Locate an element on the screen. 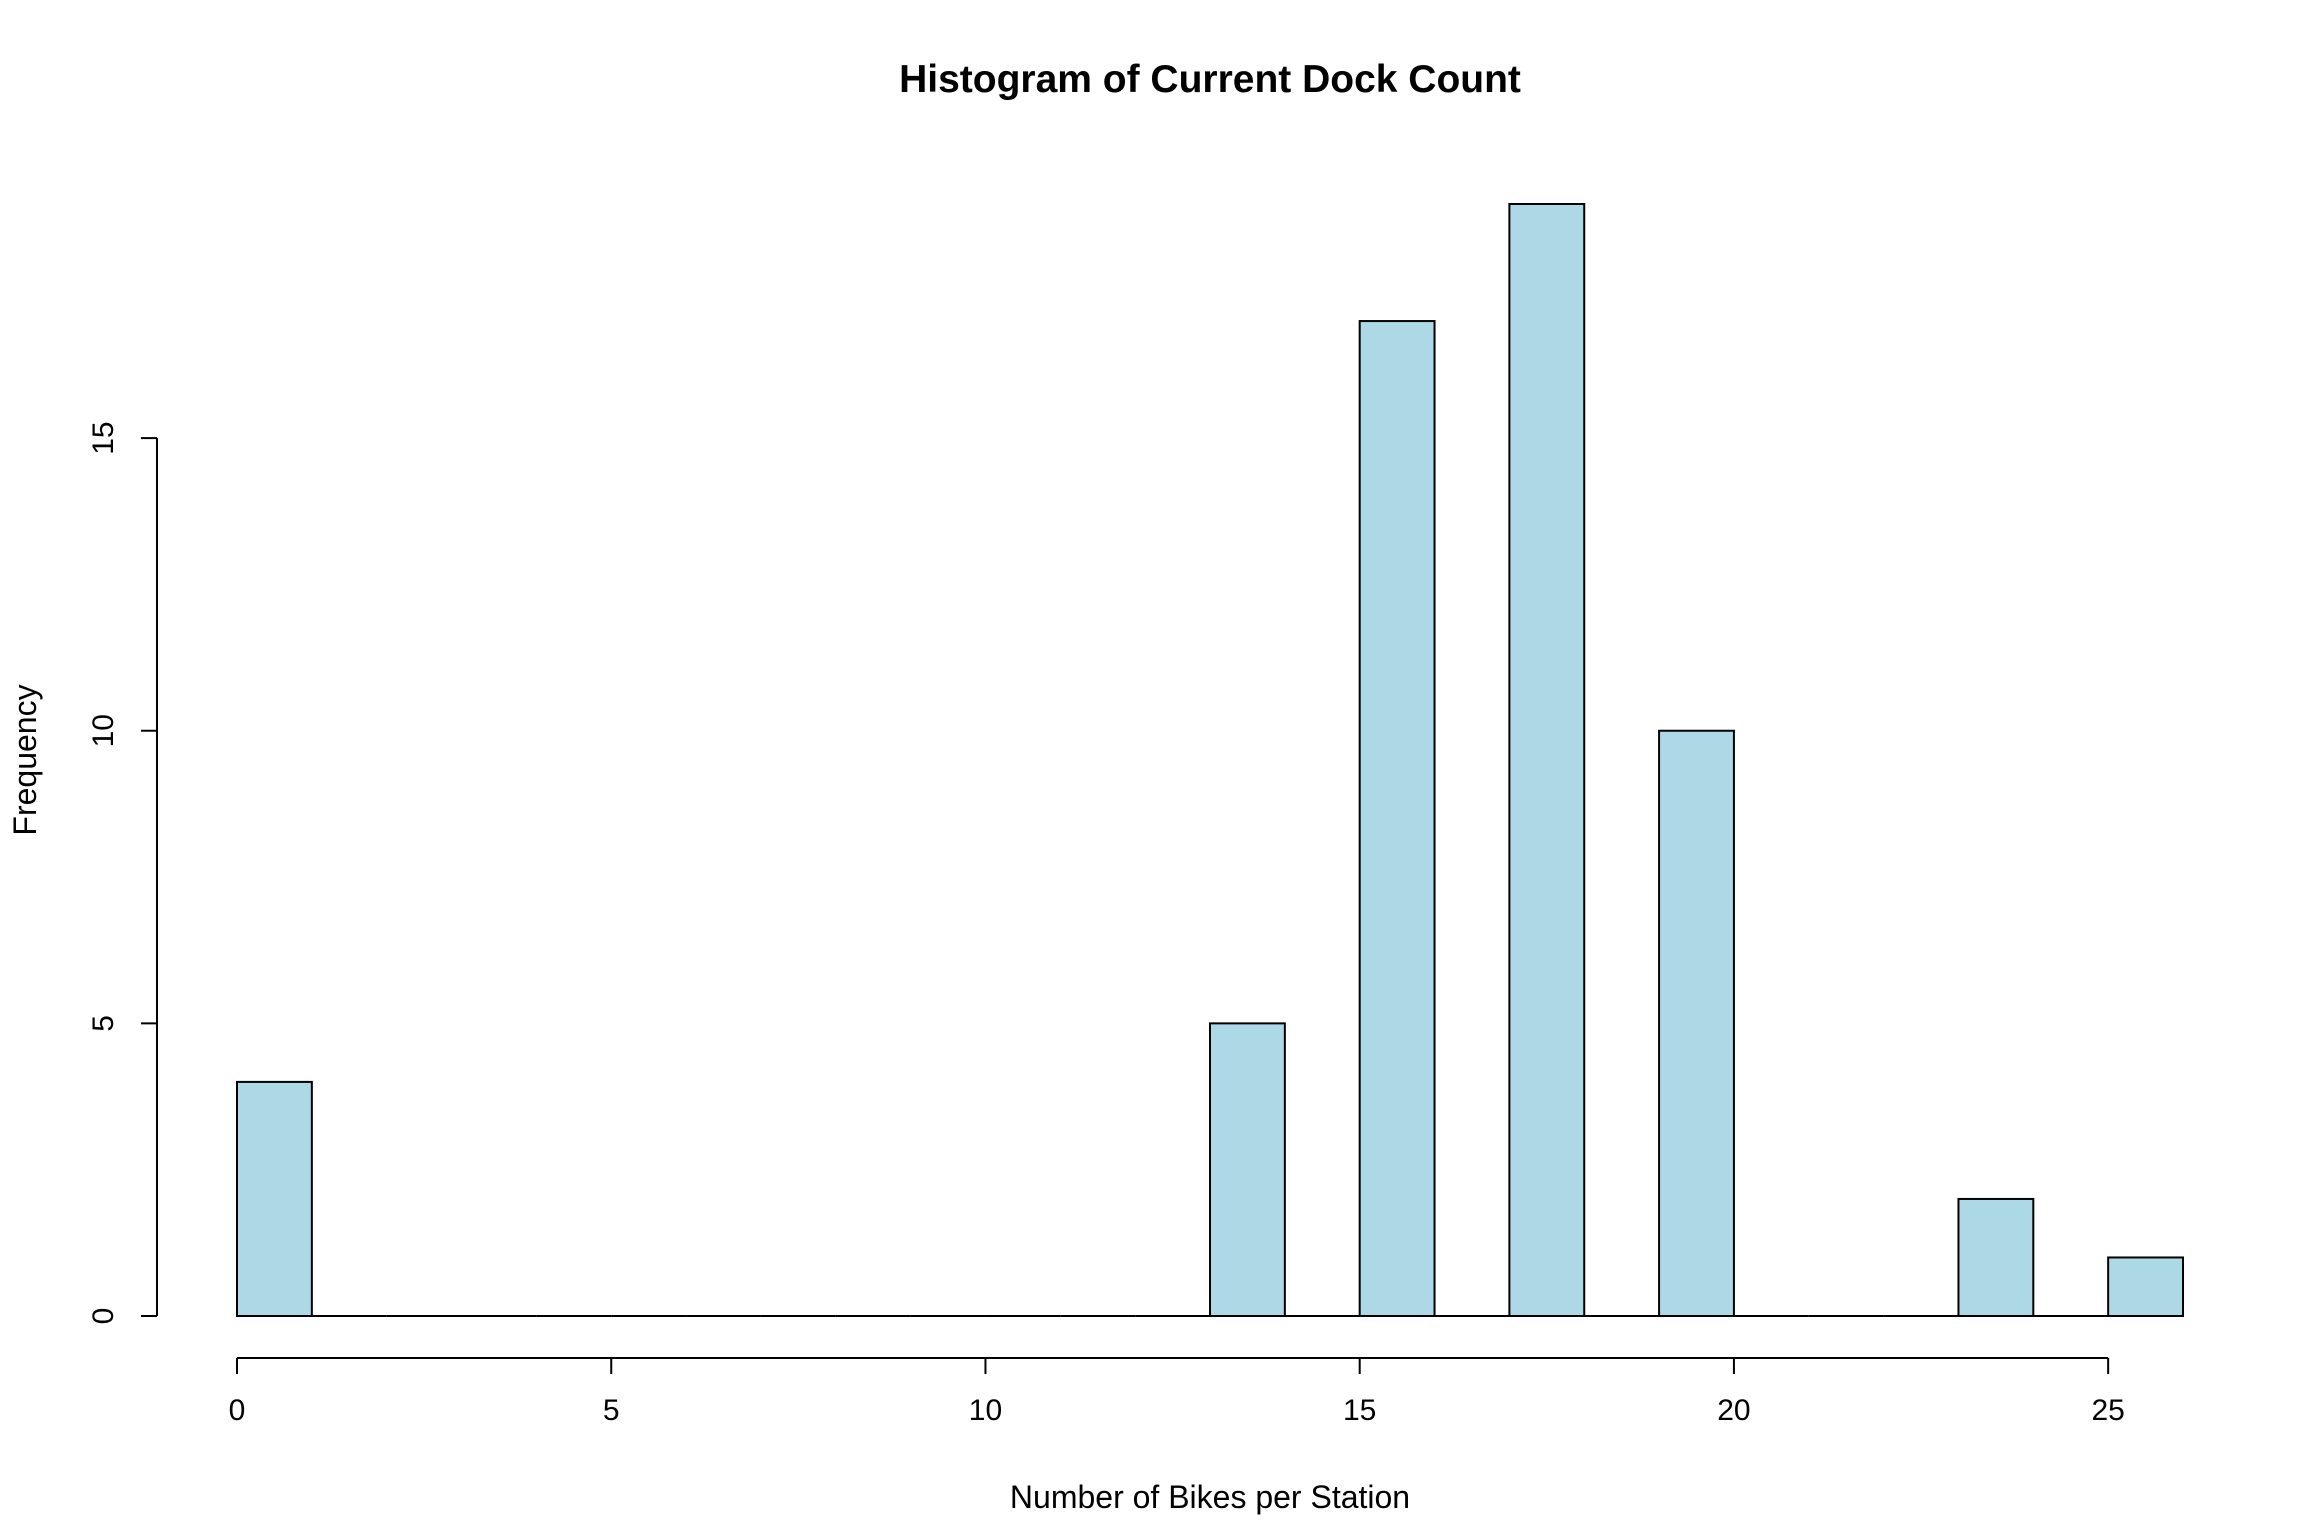 This screenshot has height=1536, width=2304. y-tick-label: 5 is located at coordinates (103, 1023).